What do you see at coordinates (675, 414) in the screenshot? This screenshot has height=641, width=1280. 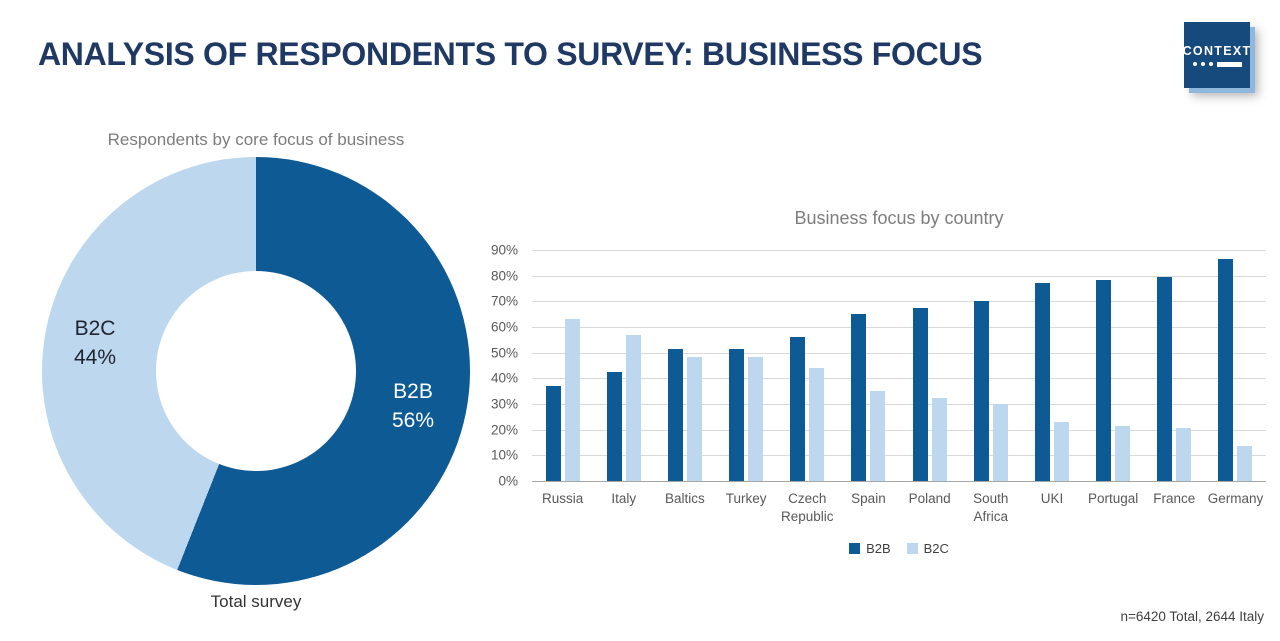 I see `bar-b2b-baltics` at bounding box center [675, 414].